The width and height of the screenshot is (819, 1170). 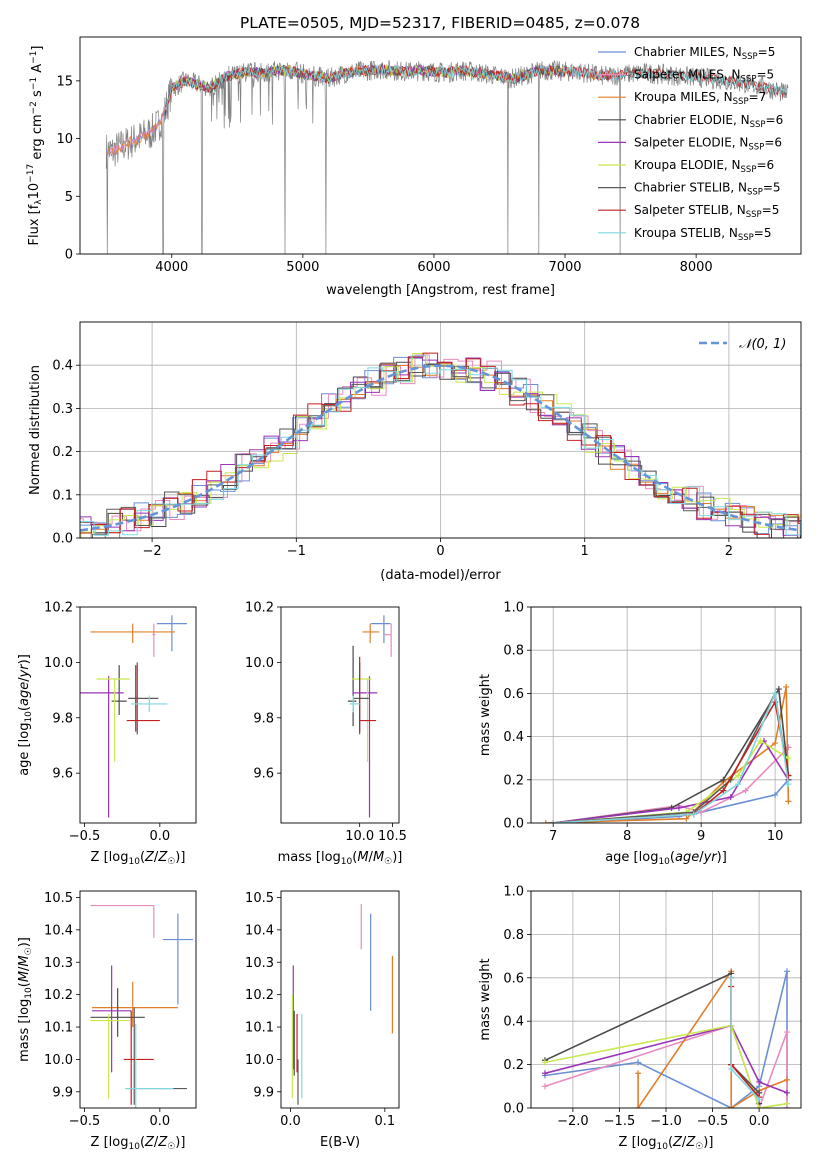 I want to click on y-axis-label-part: Flux [f, so click(x=34, y=224).